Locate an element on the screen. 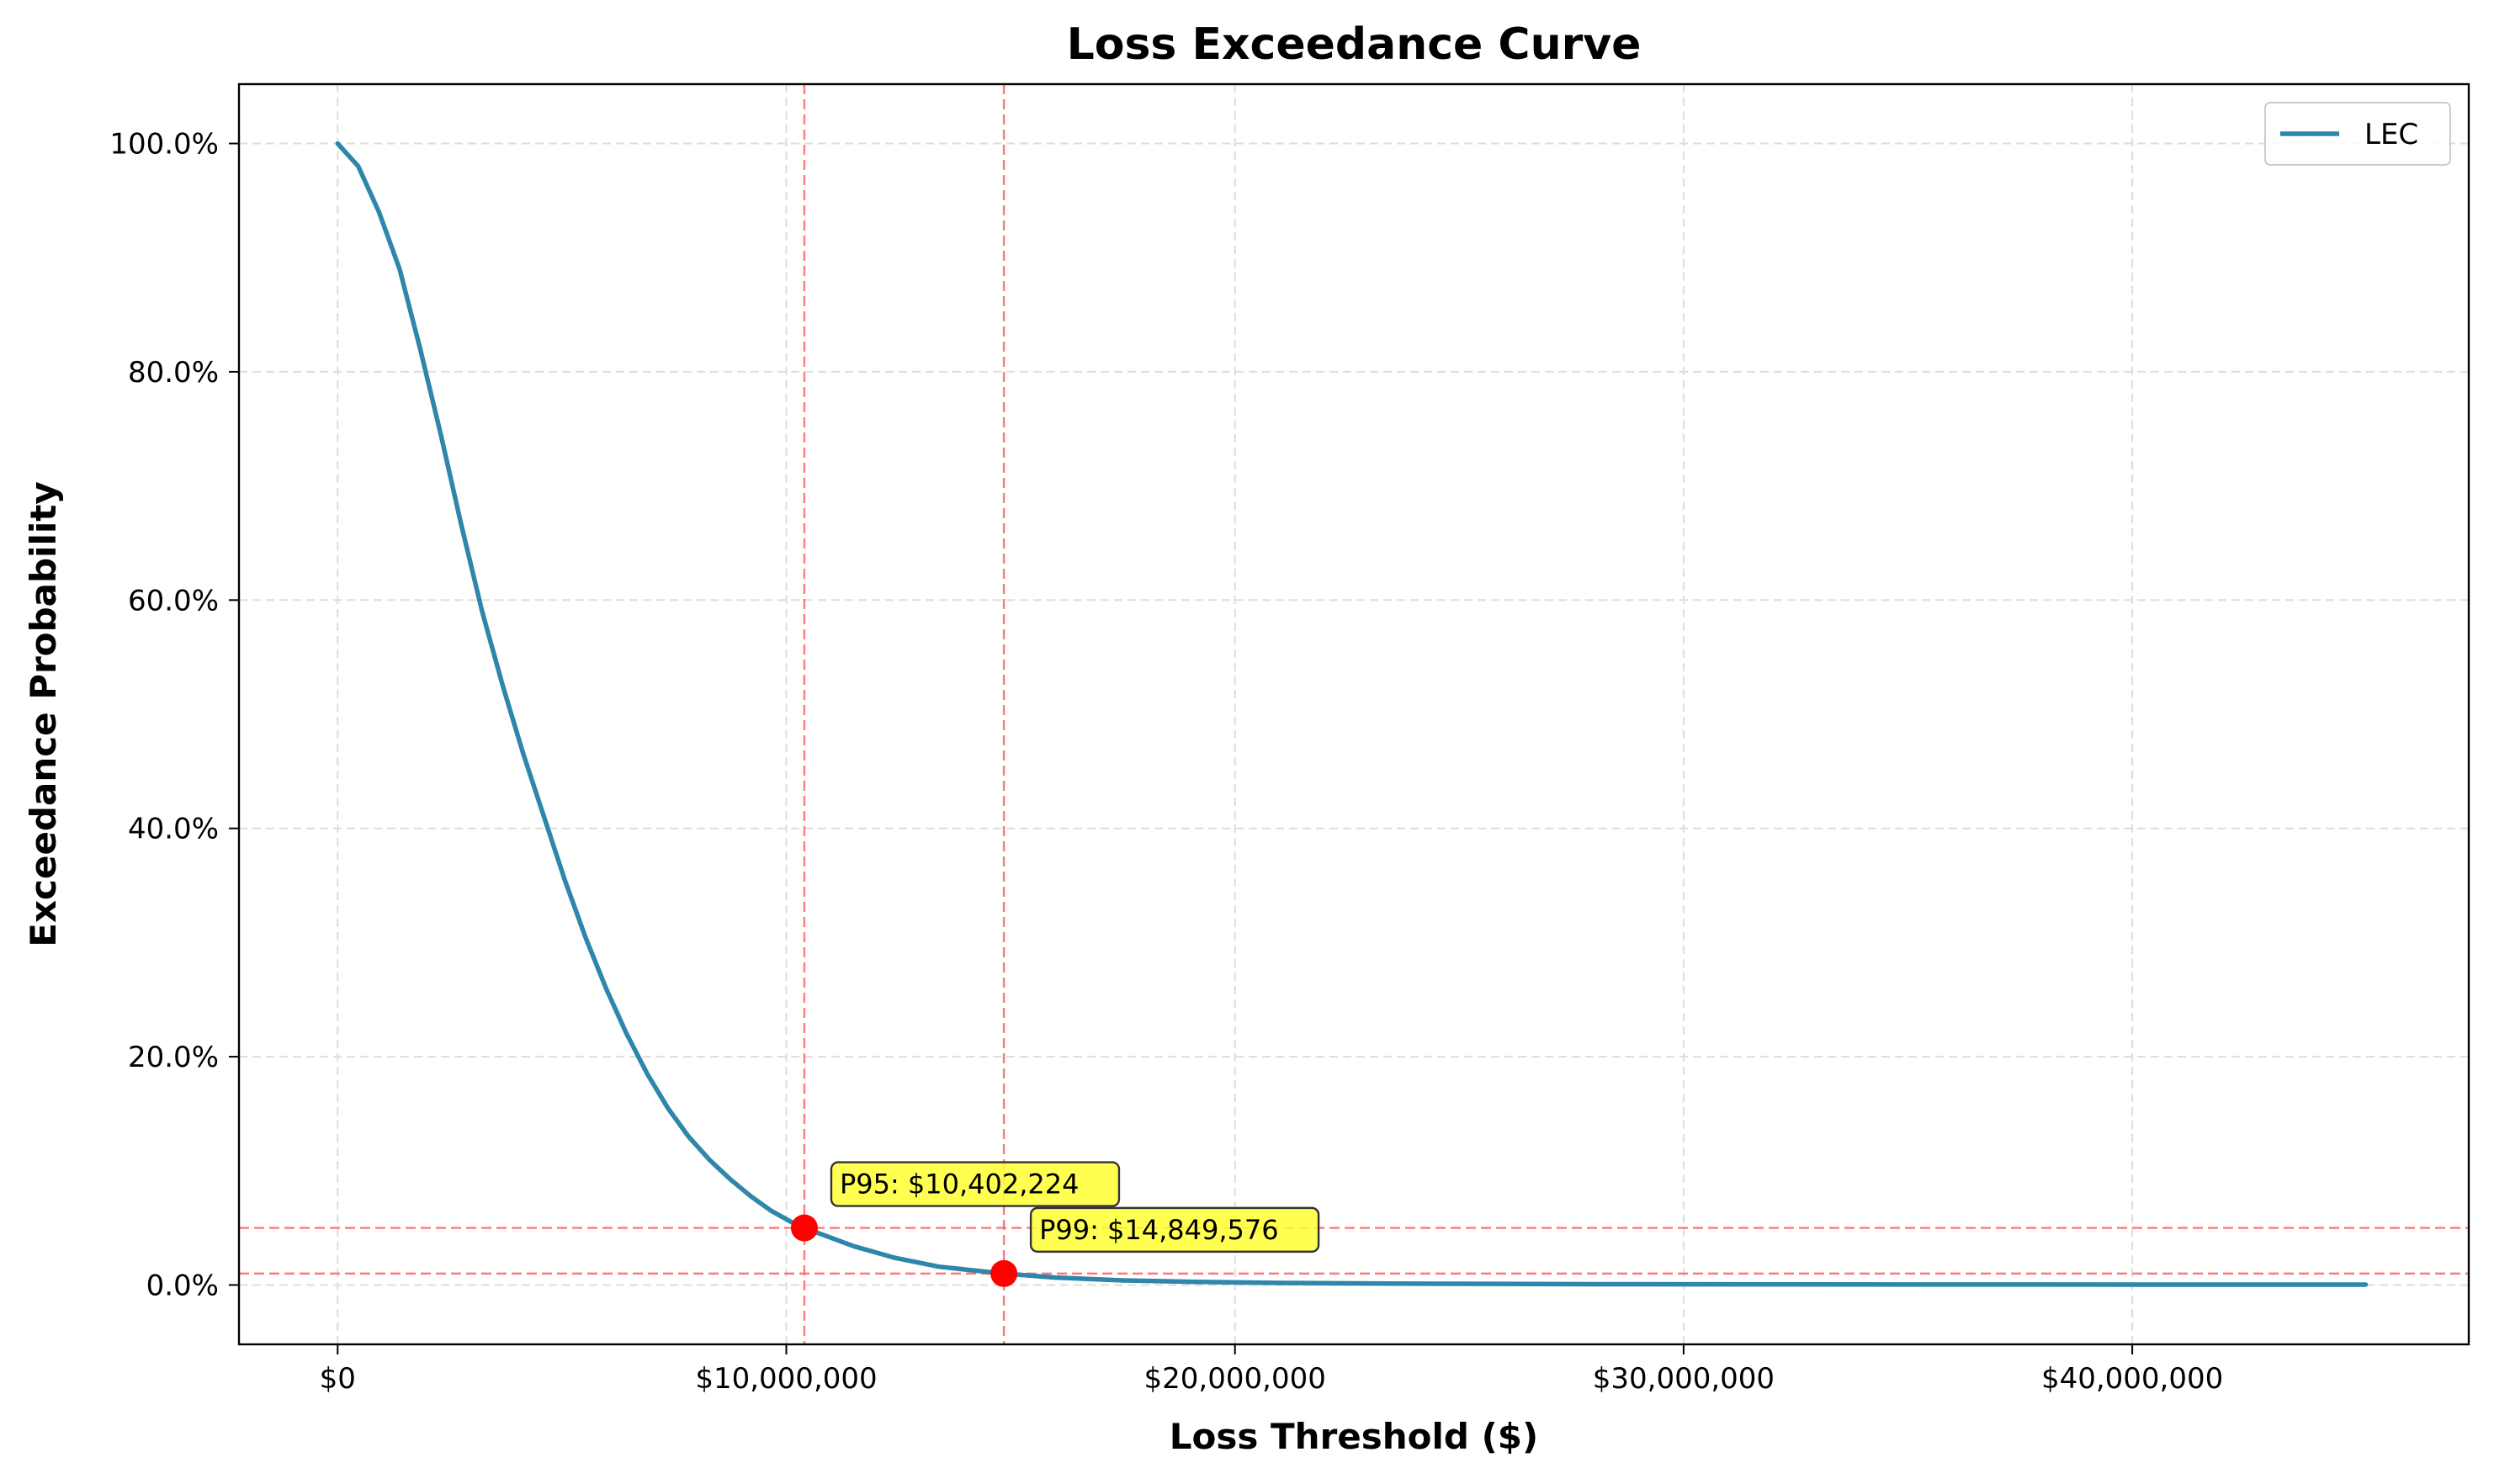  x-tick-label: $10,000,000 is located at coordinates (786, 1379).